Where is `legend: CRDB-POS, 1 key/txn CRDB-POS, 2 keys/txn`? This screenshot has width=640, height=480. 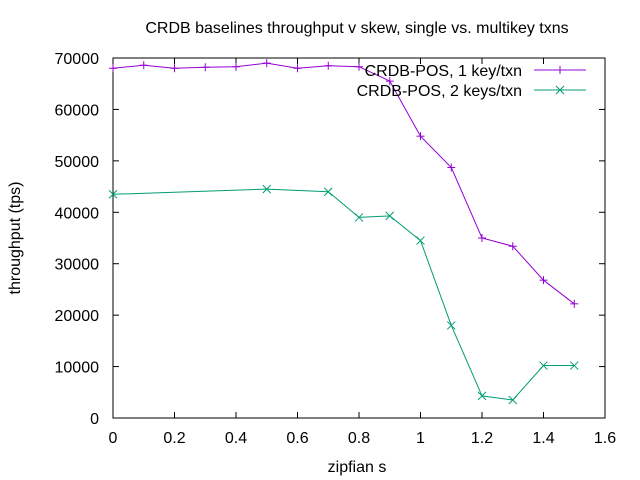
legend: CRDB-POS, 1 key/txn CRDB-POS, 2 keys/txn is located at coordinates (471, 81).